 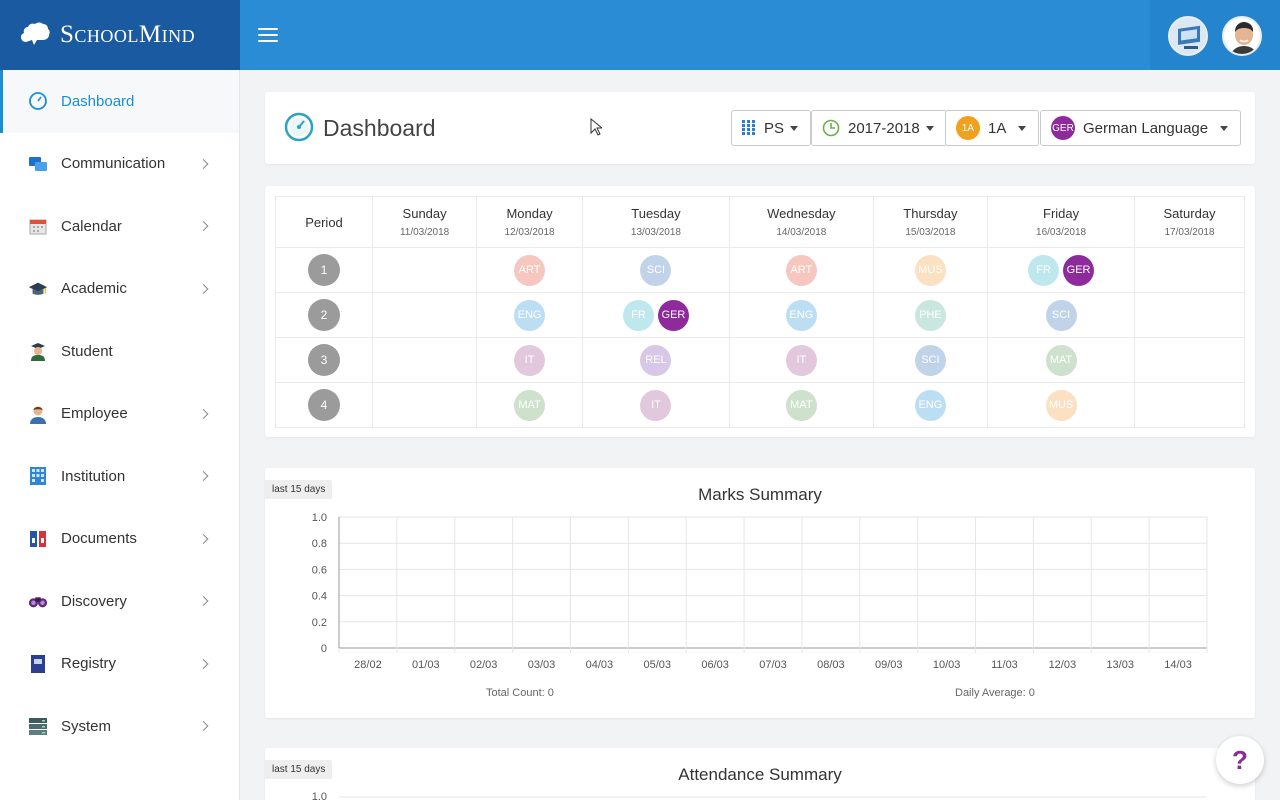 I want to click on period-row: 3 IT REL IT SCI MAT, so click(x=760, y=360).